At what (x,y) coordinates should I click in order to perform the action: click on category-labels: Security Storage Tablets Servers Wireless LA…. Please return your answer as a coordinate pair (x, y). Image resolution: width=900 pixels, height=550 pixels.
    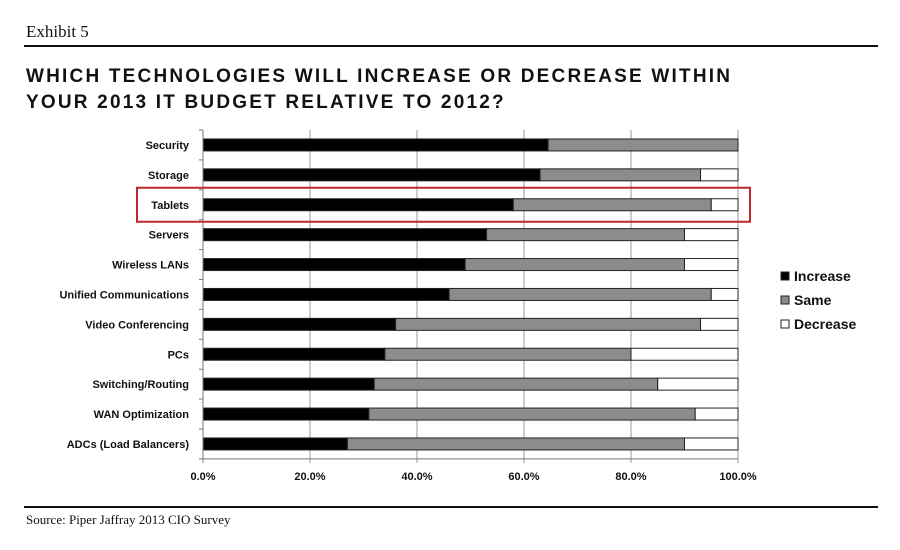
    Looking at the image, I should click on (124, 295).